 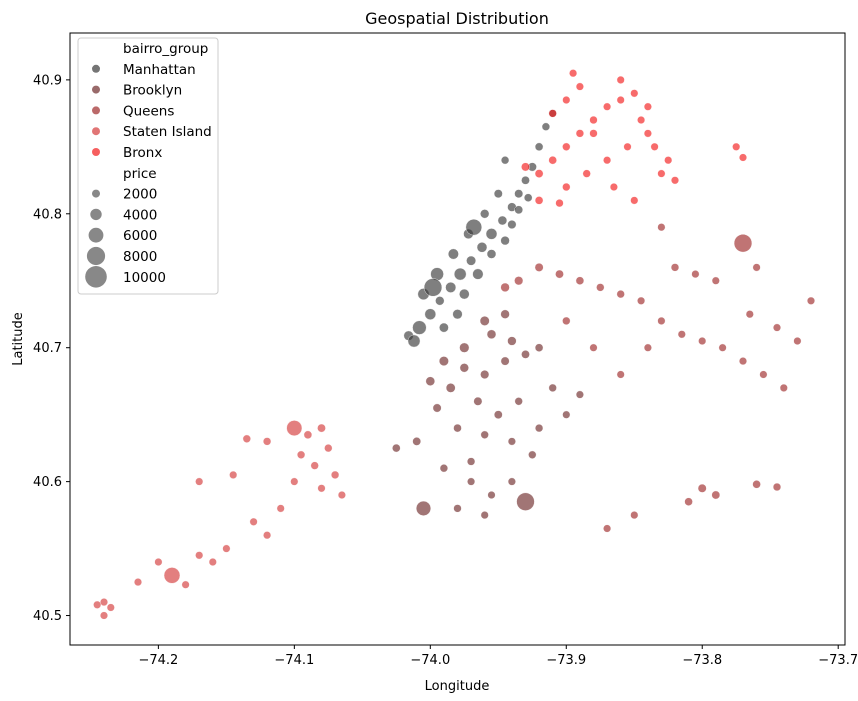 What do you see at coordinates (488, 414) in the screenshot?
I see `series-brooklyn` at bounding box center [488, 414].